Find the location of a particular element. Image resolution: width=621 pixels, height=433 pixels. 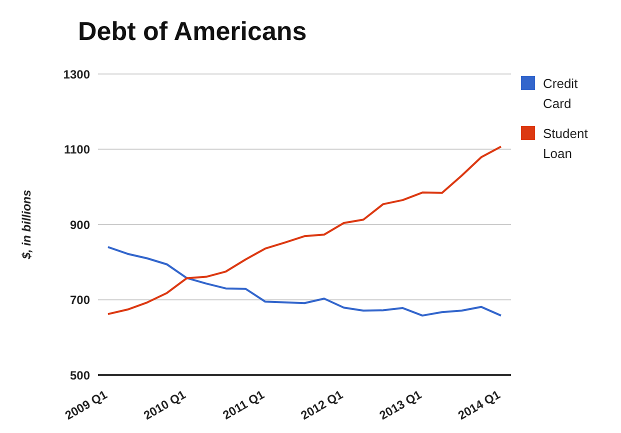

x-tick-label: 2013 Q1 is located at coordinates (400, 405).